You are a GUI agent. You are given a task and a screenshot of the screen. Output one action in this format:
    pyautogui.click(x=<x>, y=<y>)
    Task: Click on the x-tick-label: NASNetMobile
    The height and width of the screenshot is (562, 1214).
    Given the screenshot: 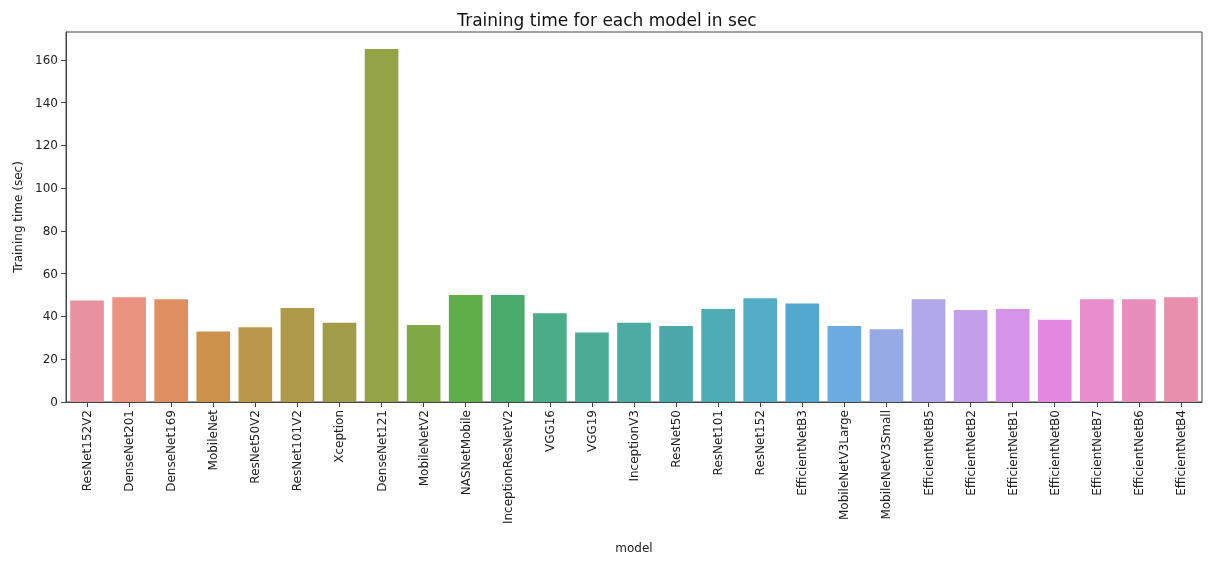 What is the action you would take?
    pyautogui.click(x=465, y=453)
    